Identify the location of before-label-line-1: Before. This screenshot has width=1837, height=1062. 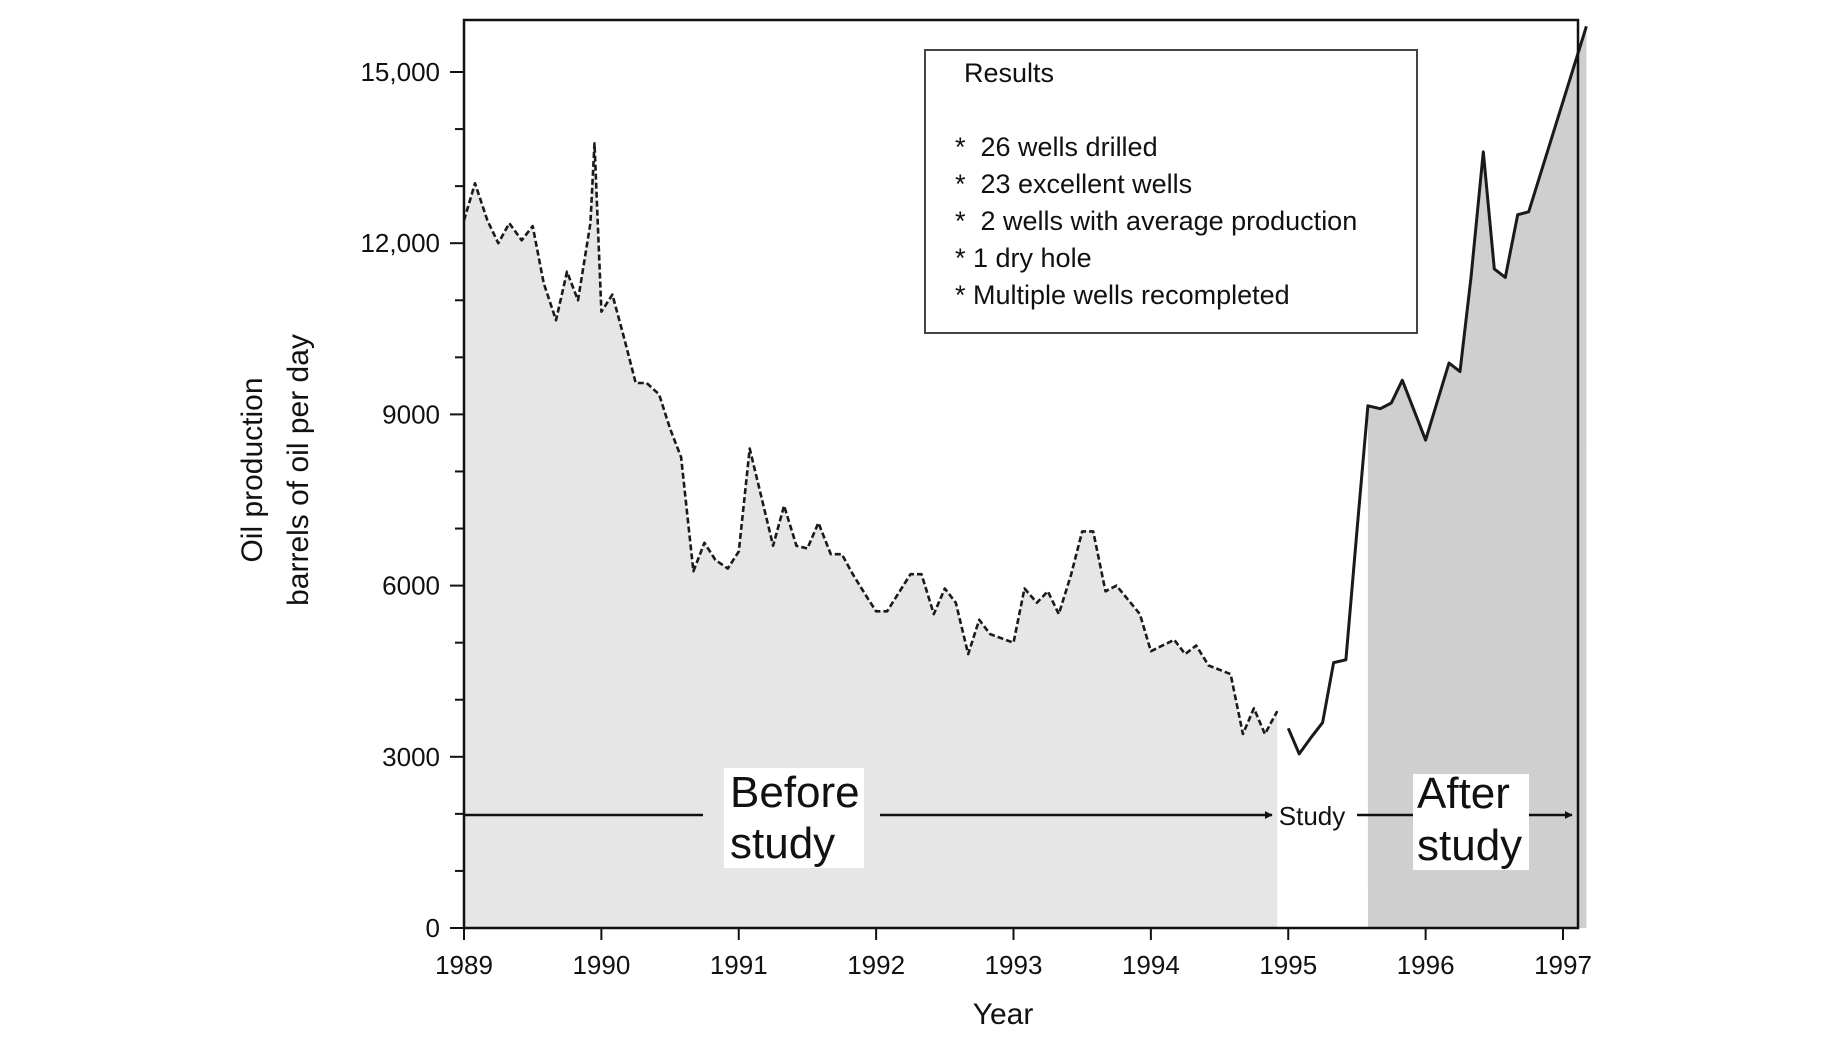
(795, 792).